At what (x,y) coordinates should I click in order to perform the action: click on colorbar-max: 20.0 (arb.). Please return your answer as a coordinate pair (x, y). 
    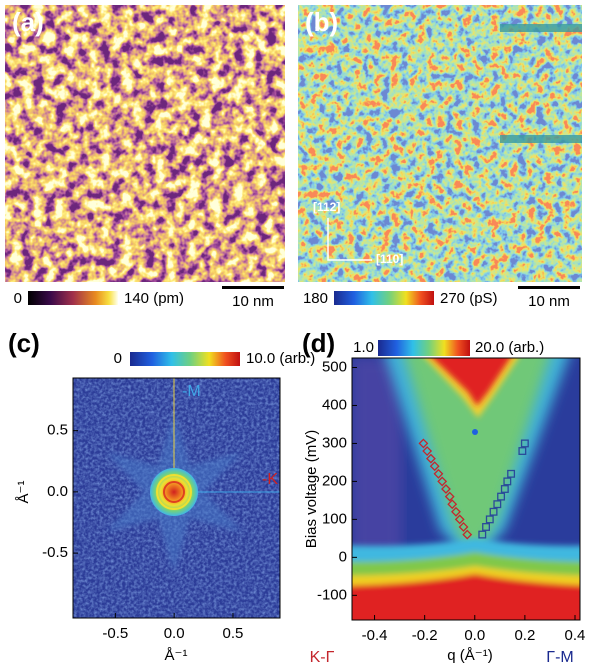
    Looking at the image, I should click on (509, 347).